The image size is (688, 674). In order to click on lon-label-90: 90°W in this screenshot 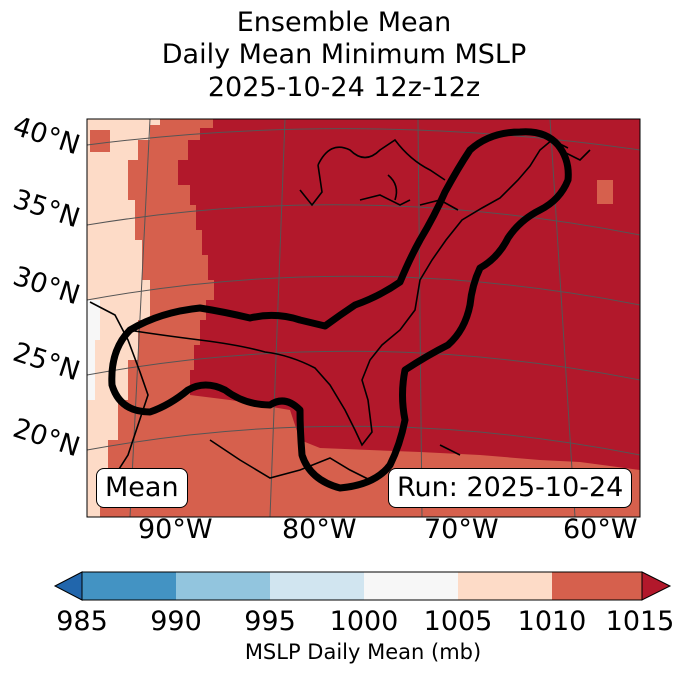, I will do `click(175, 529)`.